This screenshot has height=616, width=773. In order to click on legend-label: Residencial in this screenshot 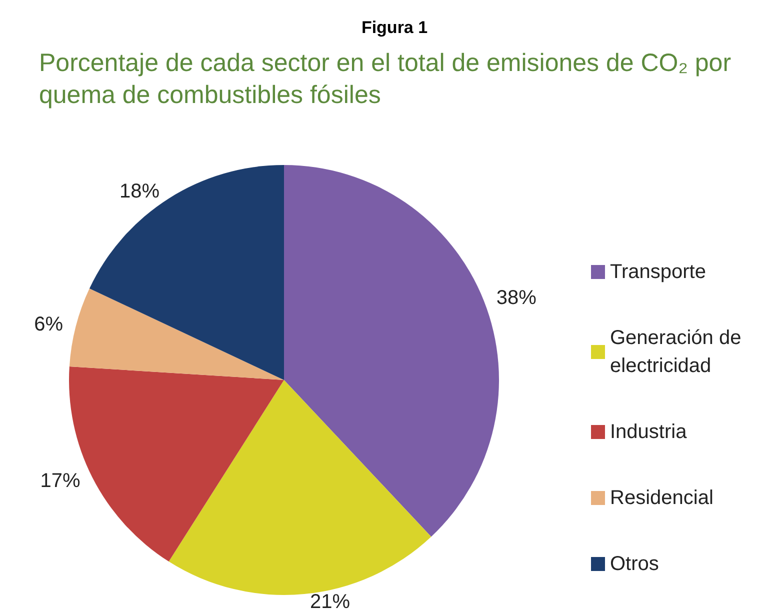, I will do `click(662, 498)`.